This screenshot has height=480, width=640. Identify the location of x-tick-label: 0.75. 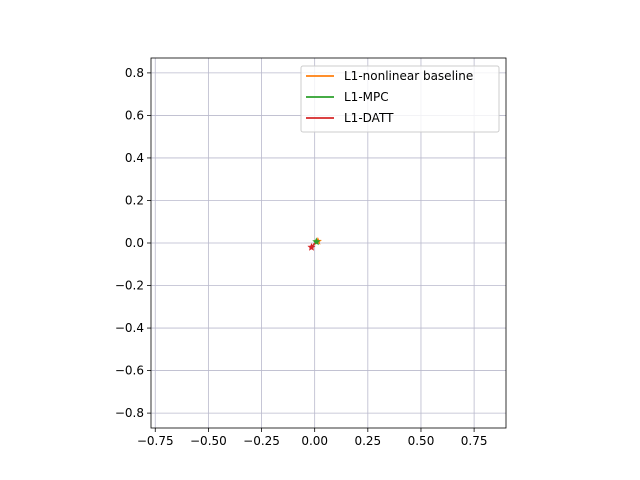
(474, 441).